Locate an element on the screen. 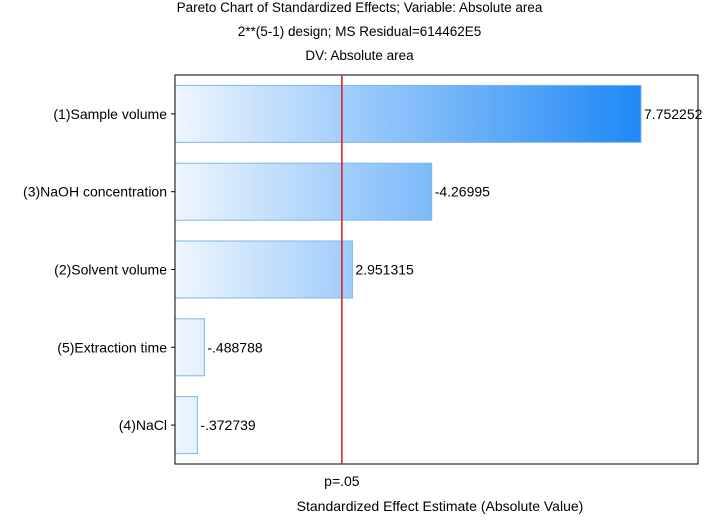  category-label: (4)NaCl is located at coordinates (143, 425).